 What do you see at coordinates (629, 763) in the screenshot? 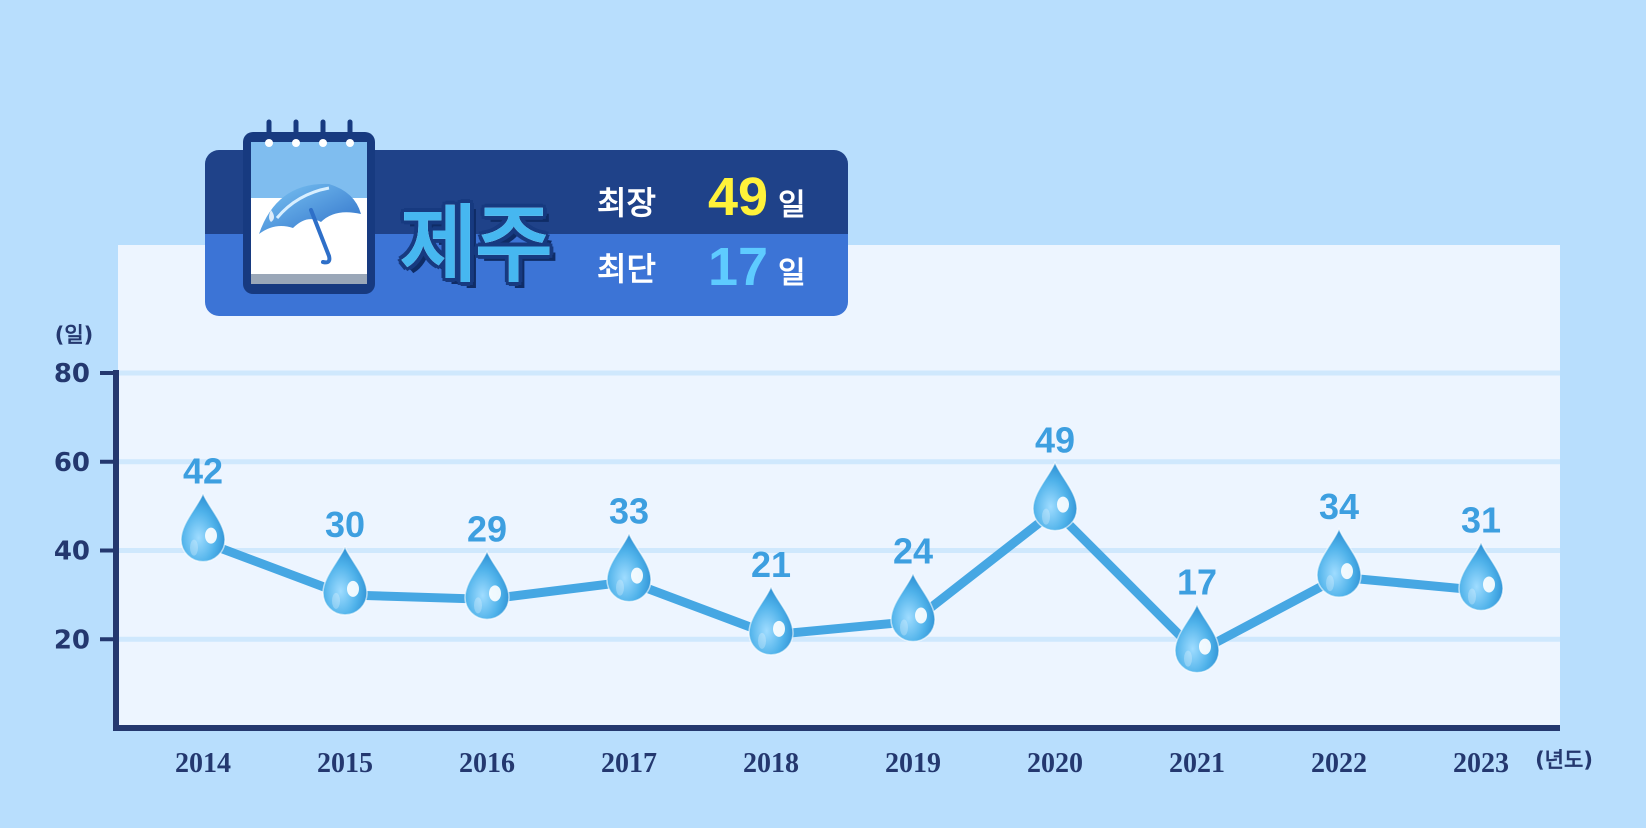
I see `x-tick-label-2017: 2017` at bounding box center [629, 763].